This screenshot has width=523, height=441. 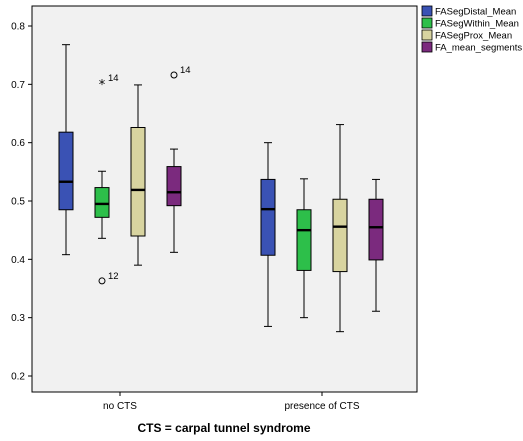 What do you see at coordinates (18, 143) in the screenshot?
I see `y-tick-label: 0.6` at bounding box center [18, 143].